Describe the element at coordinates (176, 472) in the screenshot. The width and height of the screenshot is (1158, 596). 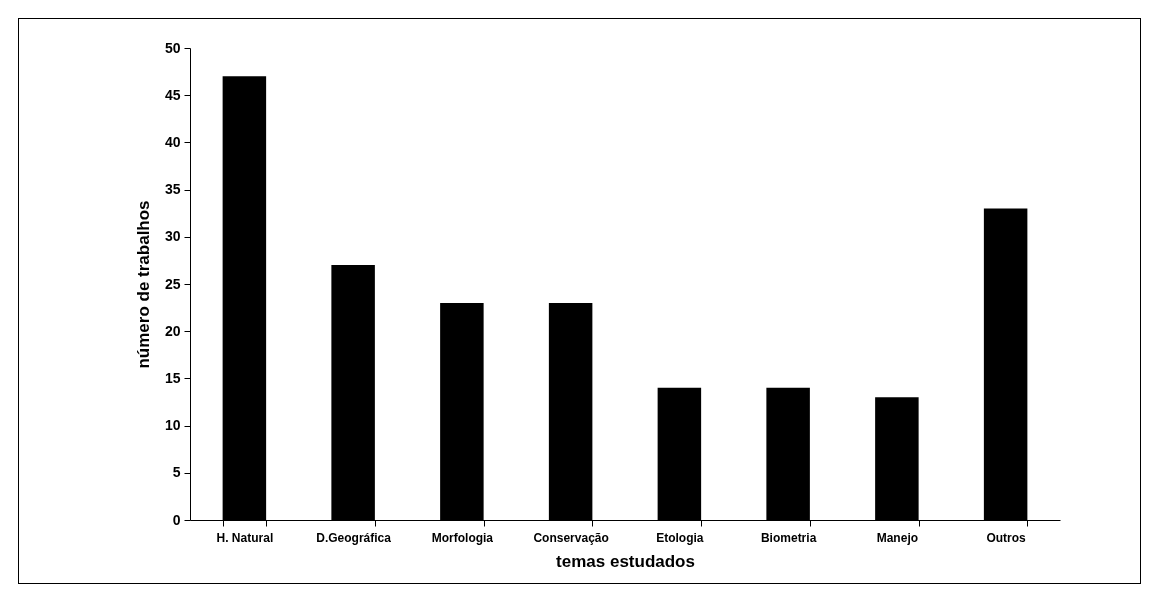
I see `y-tick-label: 5` at that location.